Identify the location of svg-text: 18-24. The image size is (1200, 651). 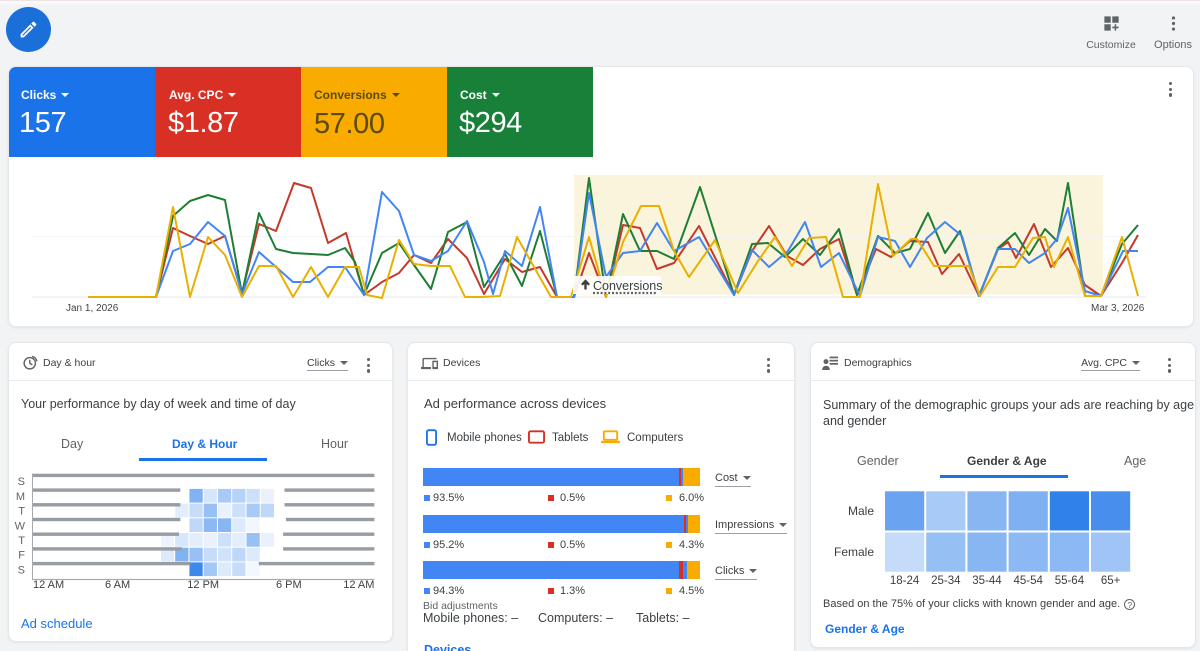
(905, 581).